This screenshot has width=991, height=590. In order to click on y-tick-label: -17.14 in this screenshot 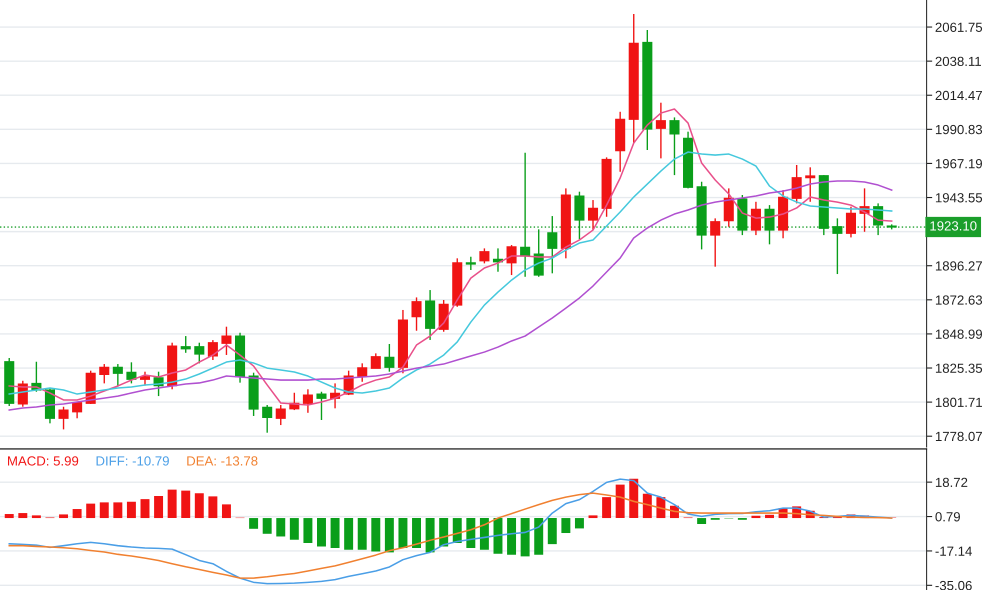, I will do `click(954, 551)`.